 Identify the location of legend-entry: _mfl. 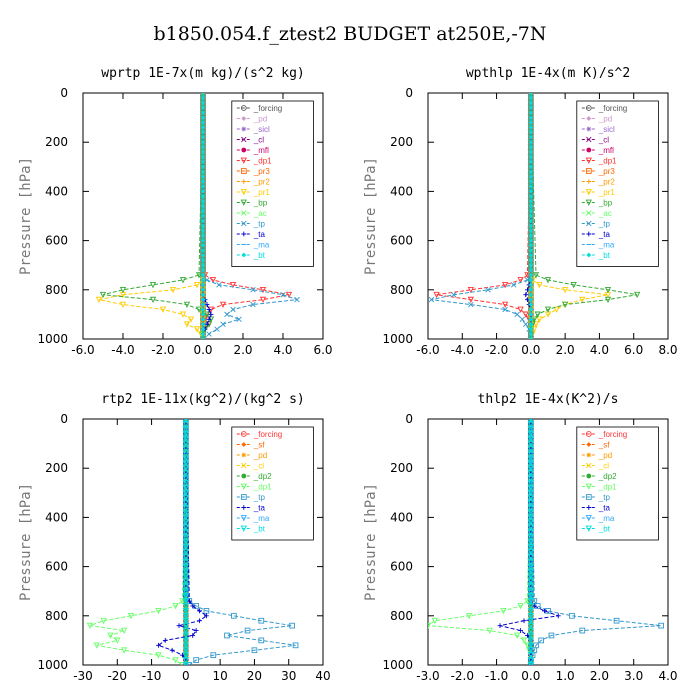
(606, 150).